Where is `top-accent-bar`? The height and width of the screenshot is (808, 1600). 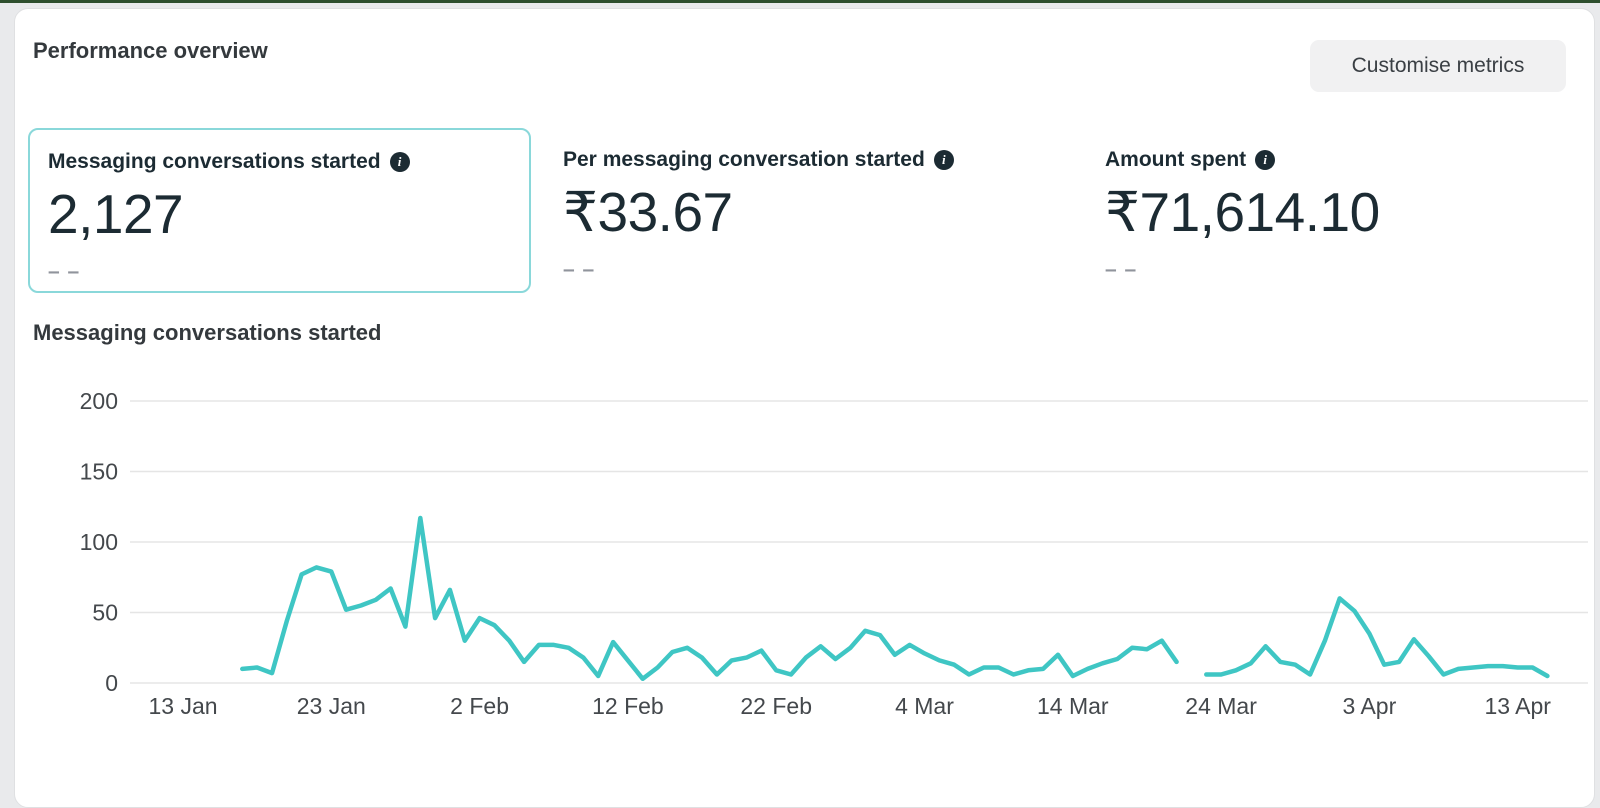 top-accent-bar is located at coordinates (800, 1).